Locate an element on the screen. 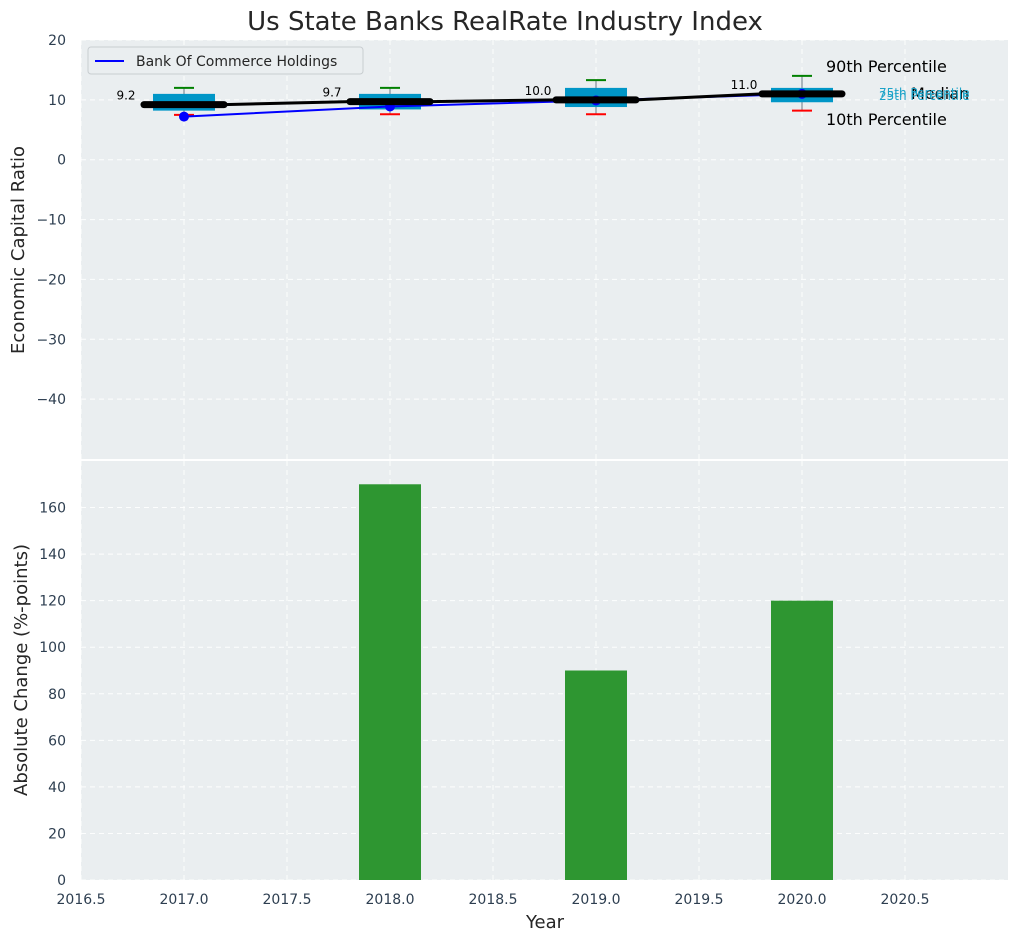  chart-title: Us State Banks RealRate Industry Index is located at coordinates (505, 22).